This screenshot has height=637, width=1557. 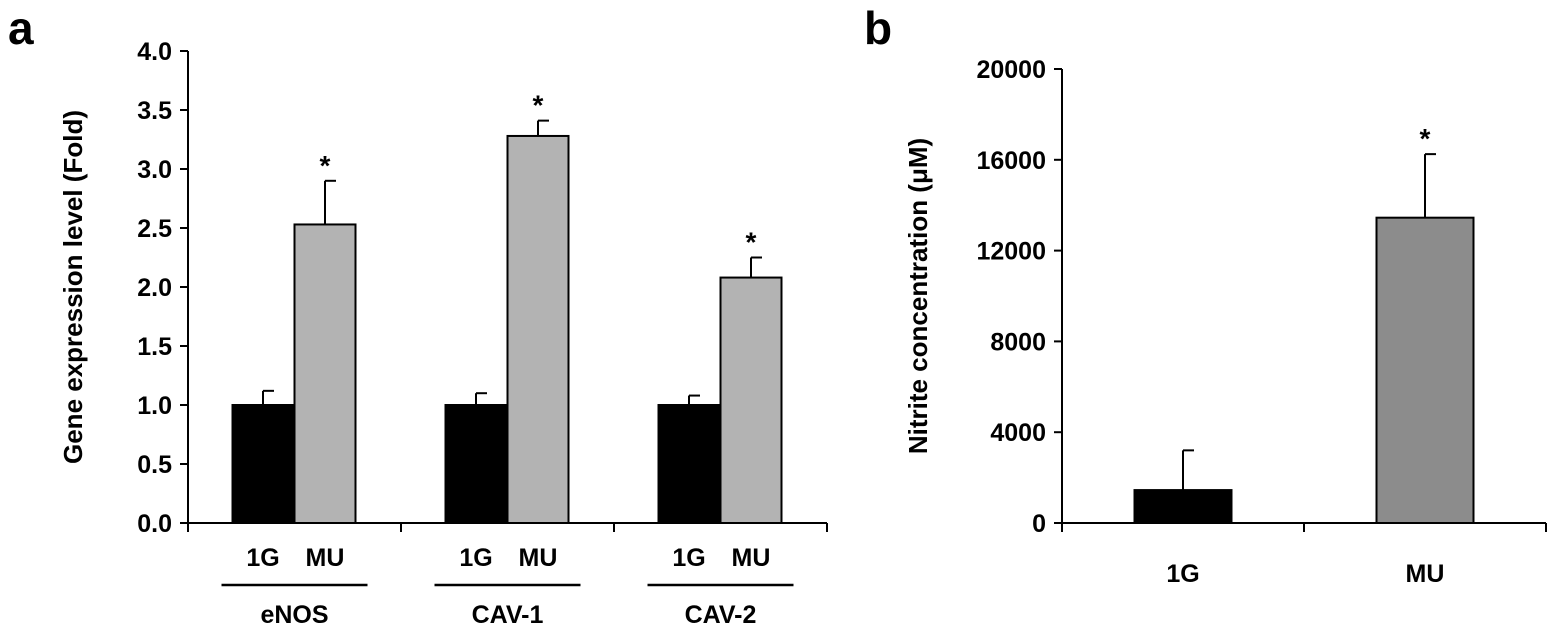 What do you see at coordinates (1011, 70) in the screenshot?
I see `panel-b-y-tick-label: 20000` at bounding box center [1011, 70].